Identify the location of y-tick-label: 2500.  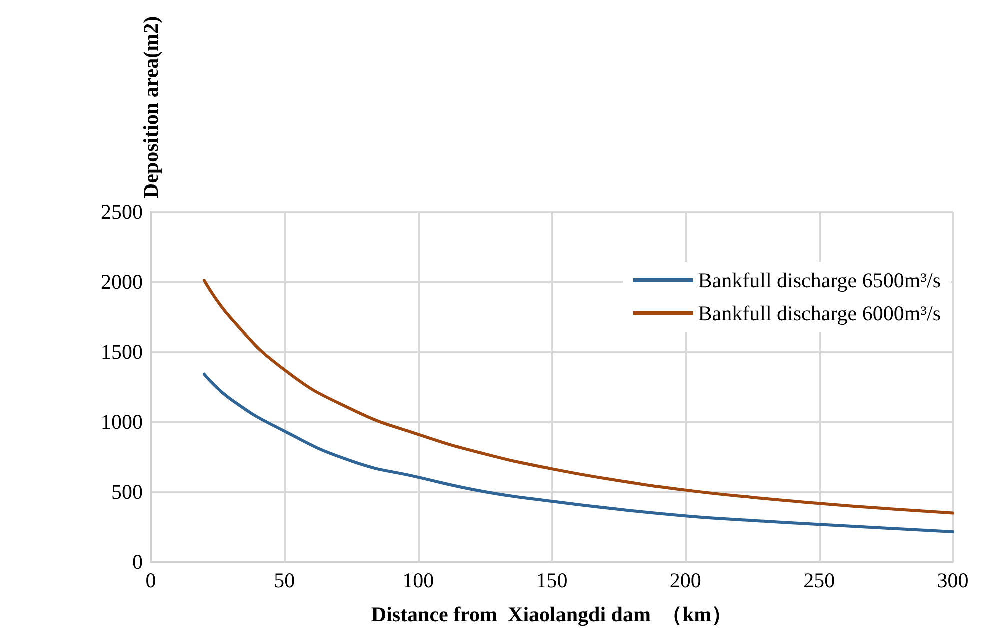
(122, 212).